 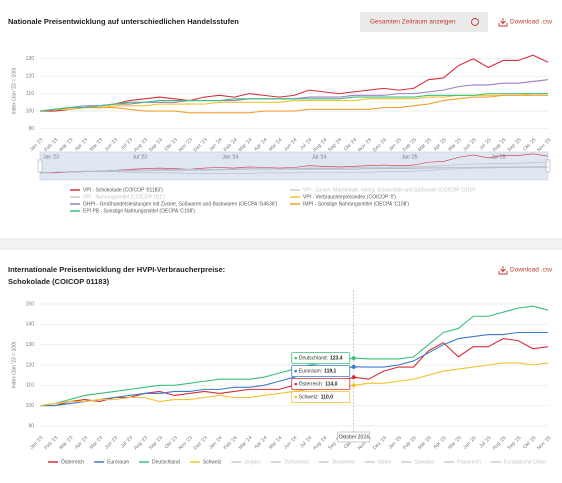 What do you see at coordinates (424, 462) in the screenshot?
I see `legend-label: Slowakei` at bounding box center [424, 462].